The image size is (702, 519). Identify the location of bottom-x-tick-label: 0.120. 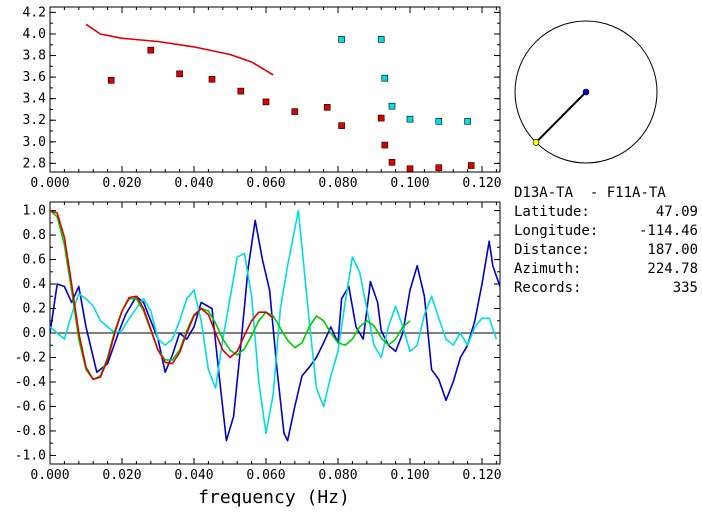
(481, 475).